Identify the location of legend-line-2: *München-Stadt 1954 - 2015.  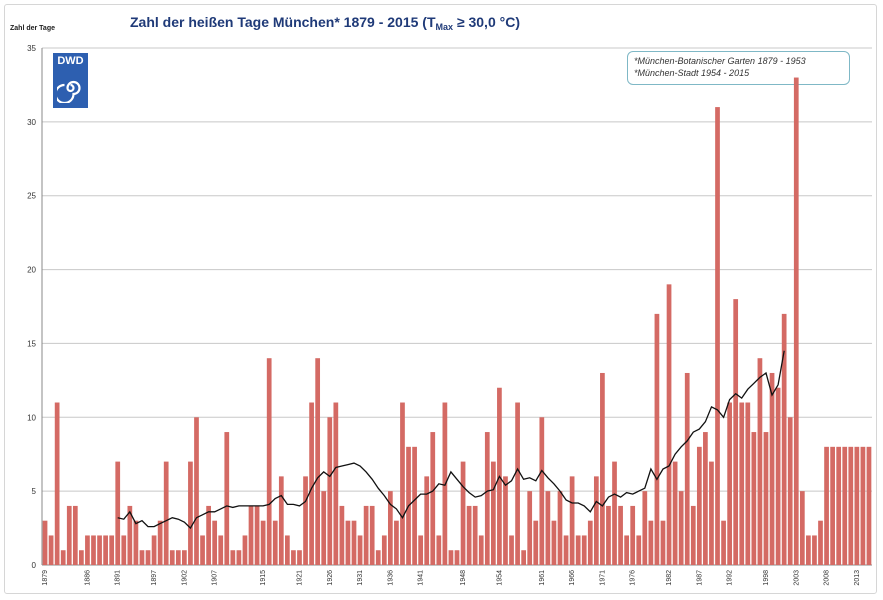
(692, 73).